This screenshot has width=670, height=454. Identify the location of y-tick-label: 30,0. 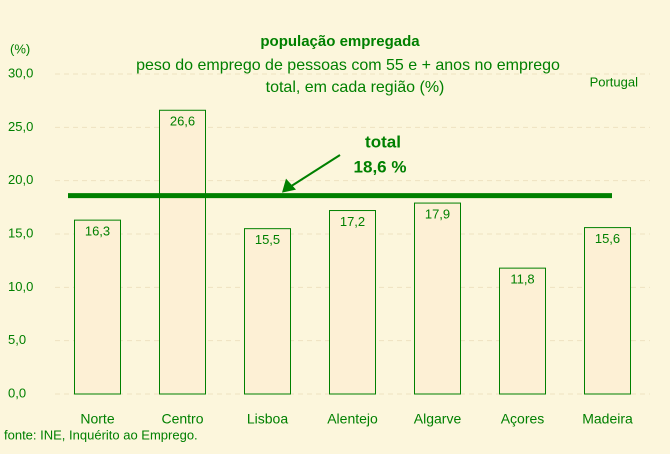
(20, 72).